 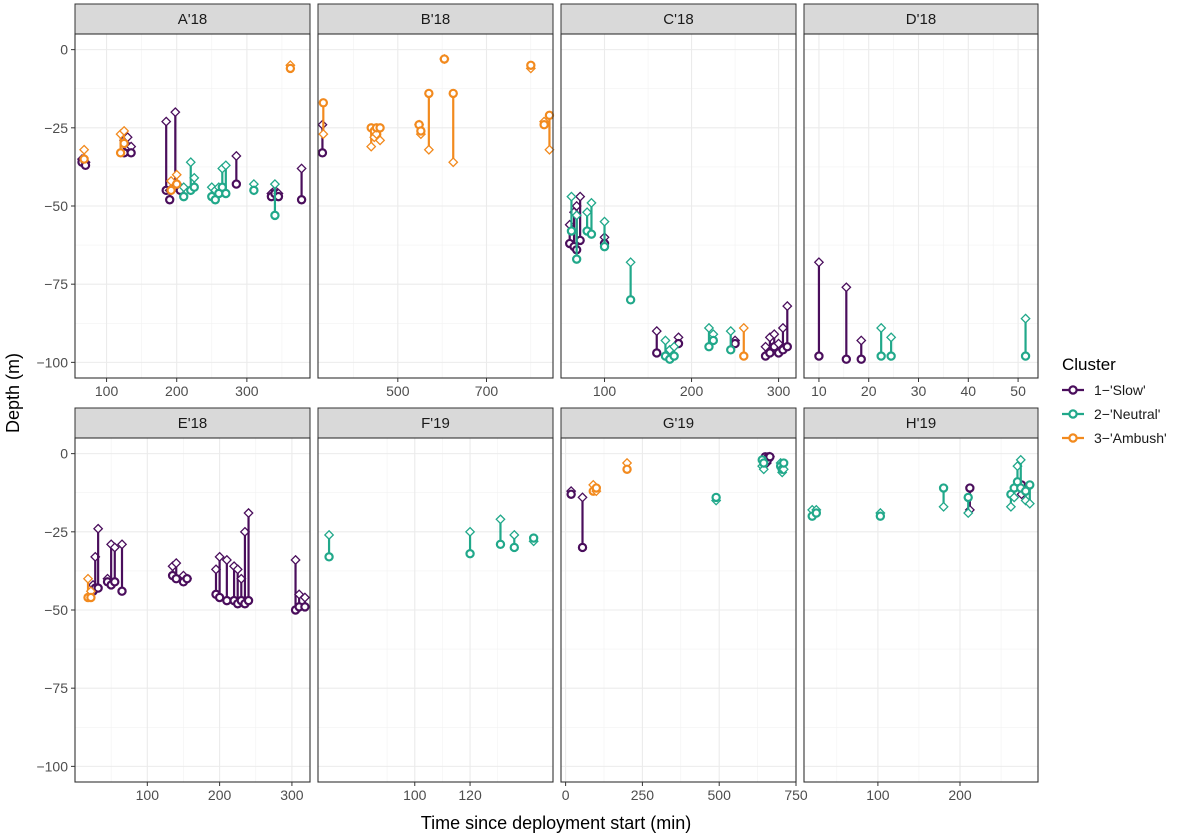 What do you see at coordinates (56, 532) in the screenshot?
I see `y-tick-label: −25` at bounding box center [56, 532].